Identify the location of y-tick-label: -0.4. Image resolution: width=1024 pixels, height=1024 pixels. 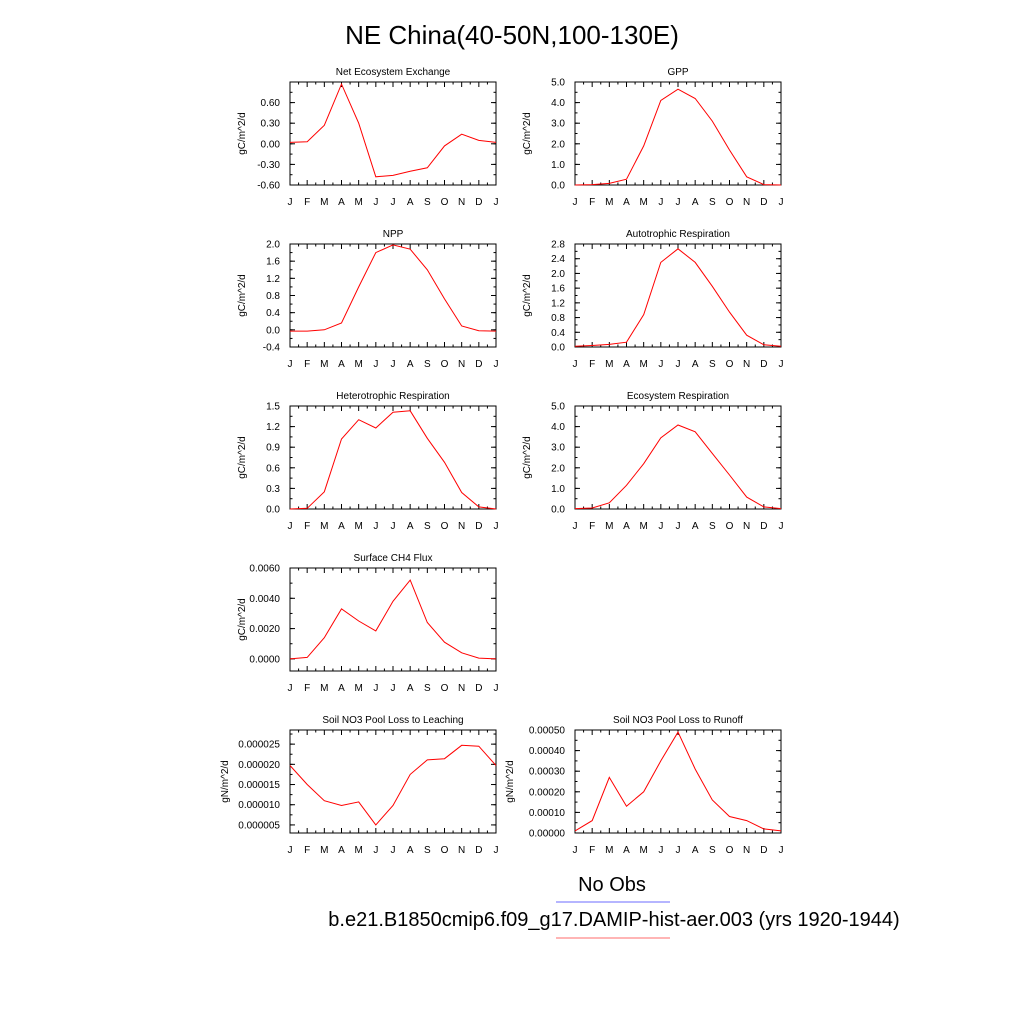
(272, 348).